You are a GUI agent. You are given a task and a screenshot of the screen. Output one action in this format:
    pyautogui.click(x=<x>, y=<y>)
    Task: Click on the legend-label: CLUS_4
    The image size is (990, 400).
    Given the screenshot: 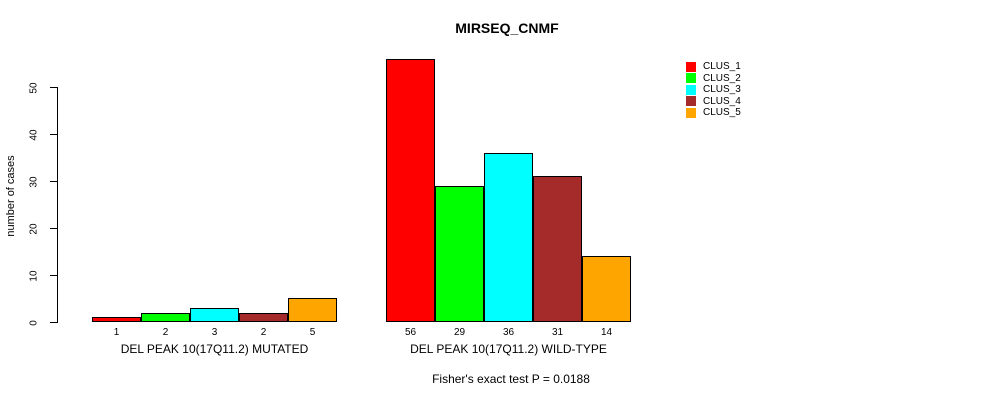 What is the action you would take?
    pyautogui.click(x=722, y=101)
    